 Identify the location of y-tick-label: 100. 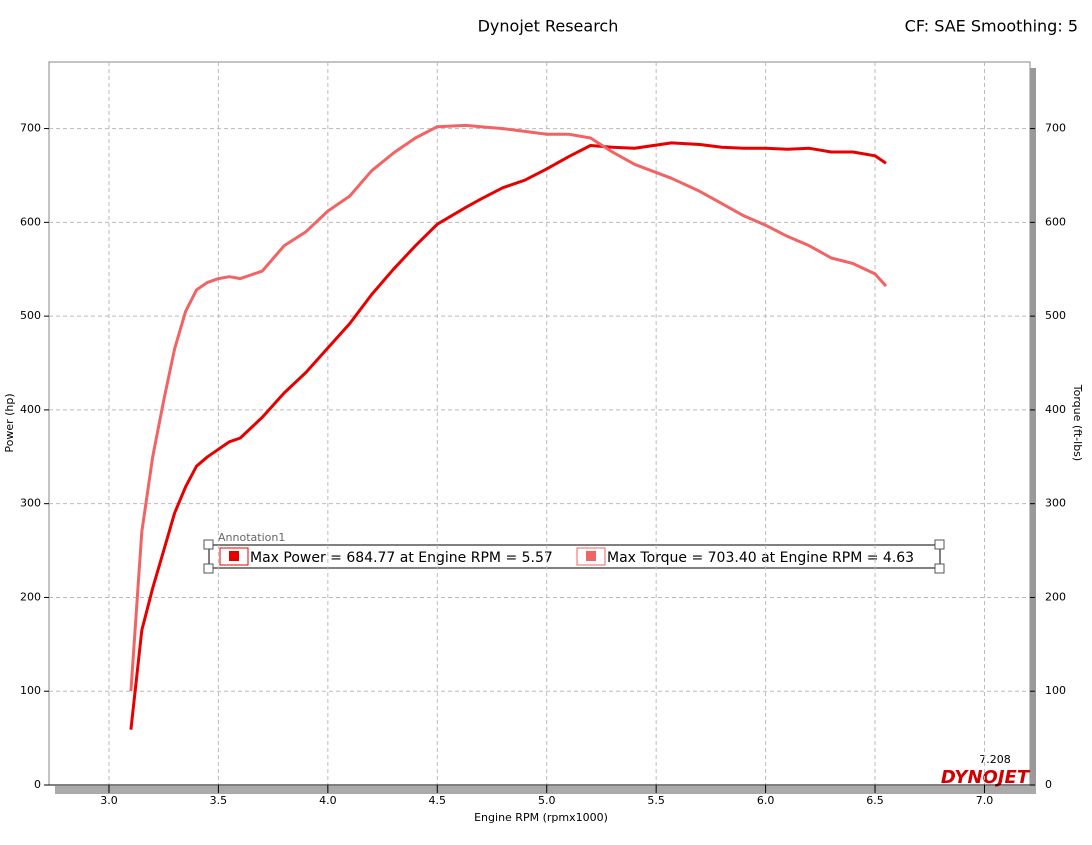
(30, 690).